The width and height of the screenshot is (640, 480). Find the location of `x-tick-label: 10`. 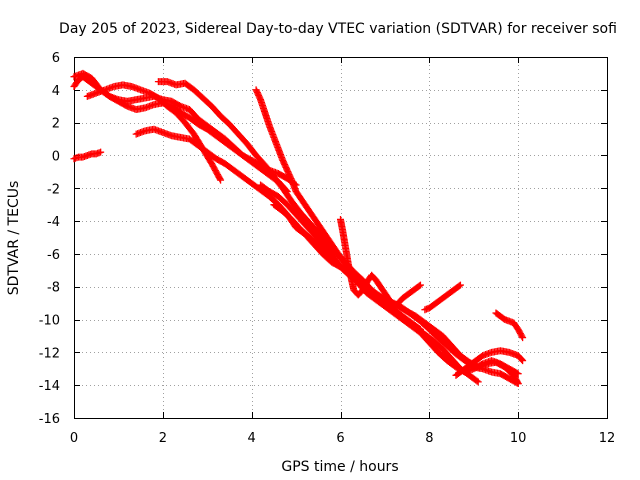

x-tick-label: 10 is located at coordinates (518, 438).